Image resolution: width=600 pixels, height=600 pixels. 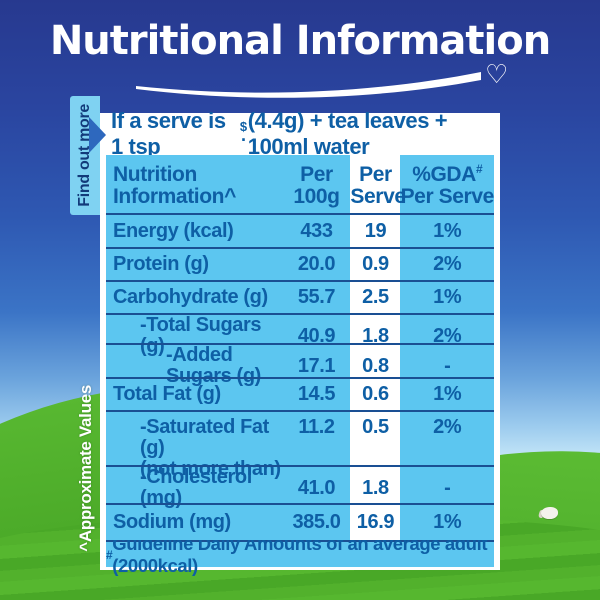 I want to click on sheep-icon, so click(x=549, y=513).